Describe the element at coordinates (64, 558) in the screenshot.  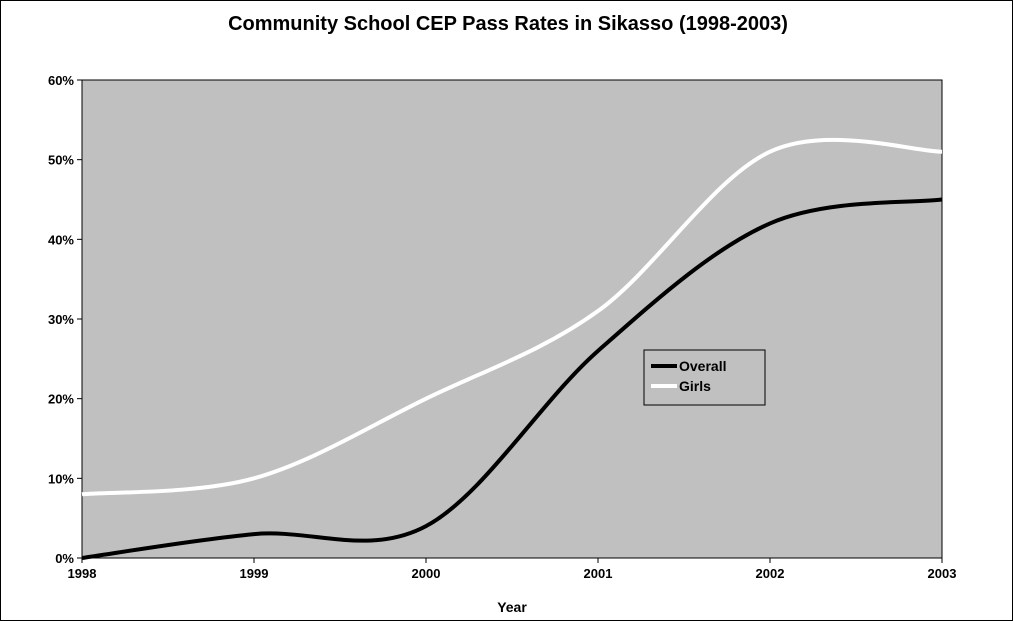
I see `y-tick-label: 0%` at that location.